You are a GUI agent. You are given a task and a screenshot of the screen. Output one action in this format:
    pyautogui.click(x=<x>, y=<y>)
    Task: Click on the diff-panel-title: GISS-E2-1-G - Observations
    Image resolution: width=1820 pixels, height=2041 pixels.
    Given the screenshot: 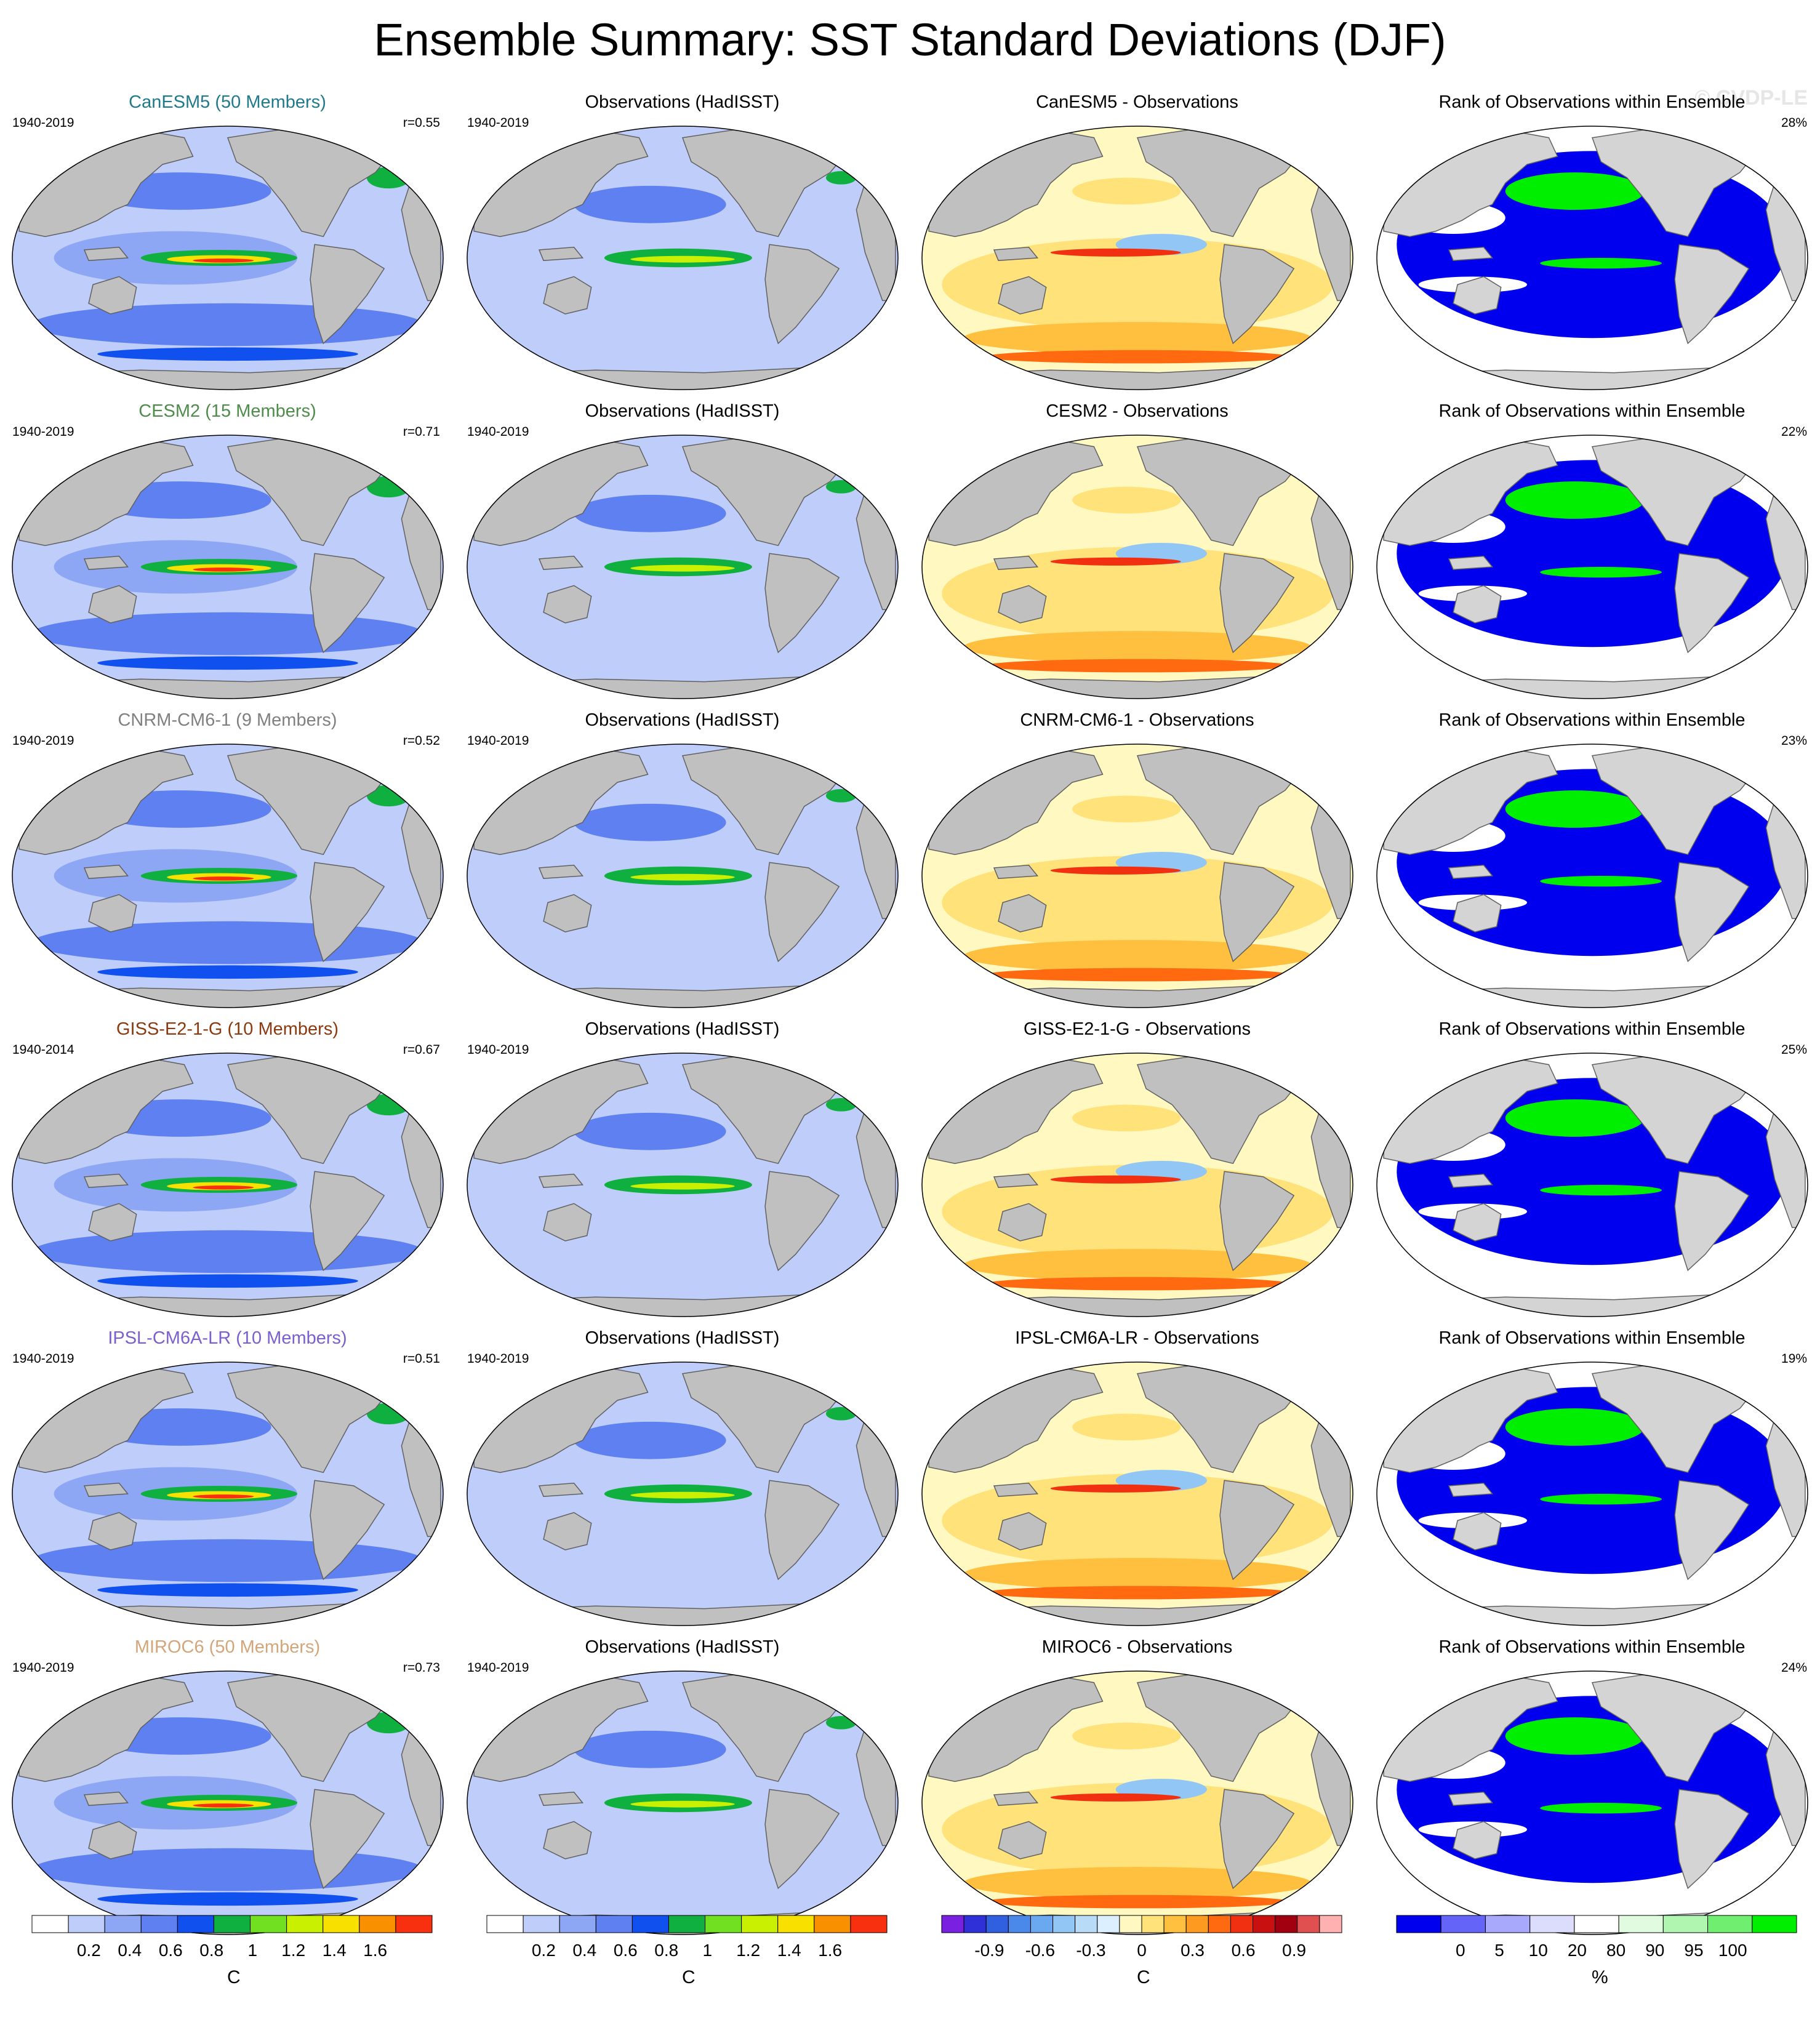 What is the action you would take?
    pyautogui.click(x=1137, y=1029)
    